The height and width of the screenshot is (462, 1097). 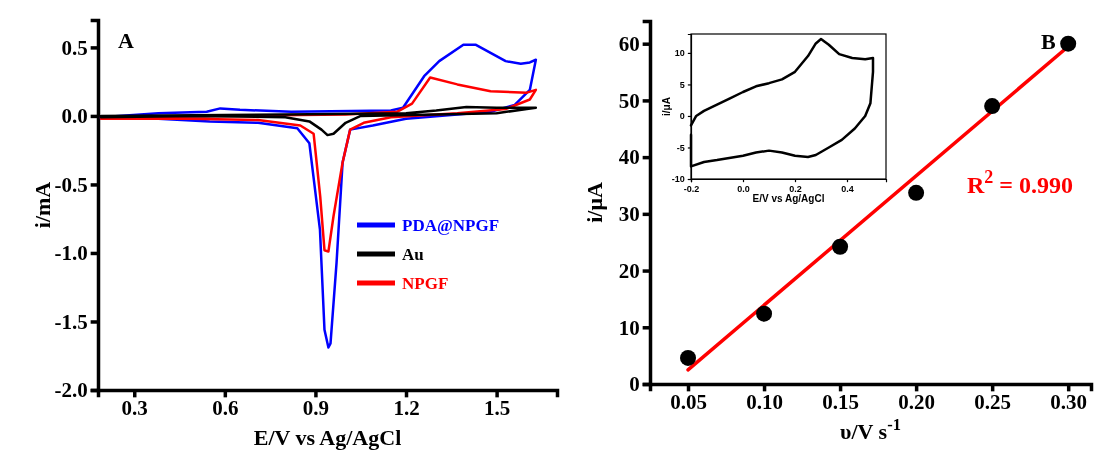 What do you see at coordinates (74, 47) in the screenshot?
I see `y-tick-label: 0.5` at bounding box center [74, 47].